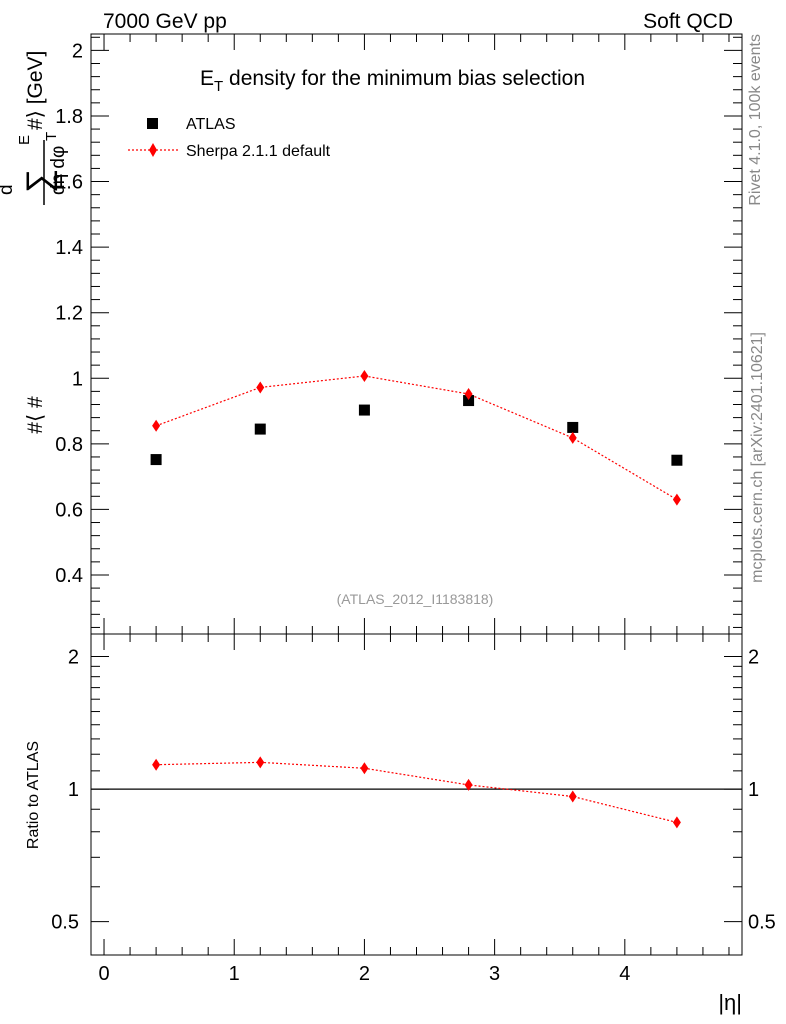 This screenshot has width=786, height=1024. I want to click on header-left-label: 7000 GeV pp, so click(165, 21).